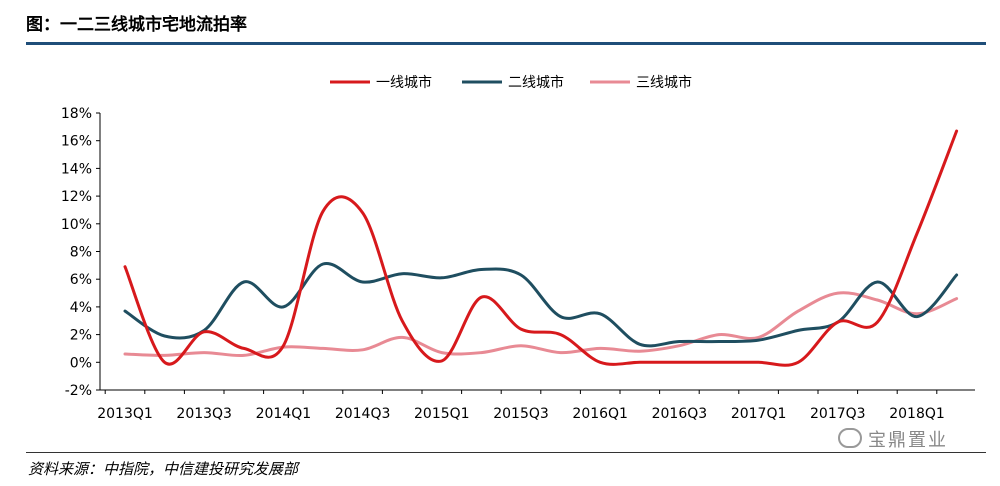 Image resolution: width=1000 pixels, height=486 pixels. What do you see at coordinates (78, 391) in the screenshot?
I see `y-tick-label: -2%` at bounding box center [78, 391].